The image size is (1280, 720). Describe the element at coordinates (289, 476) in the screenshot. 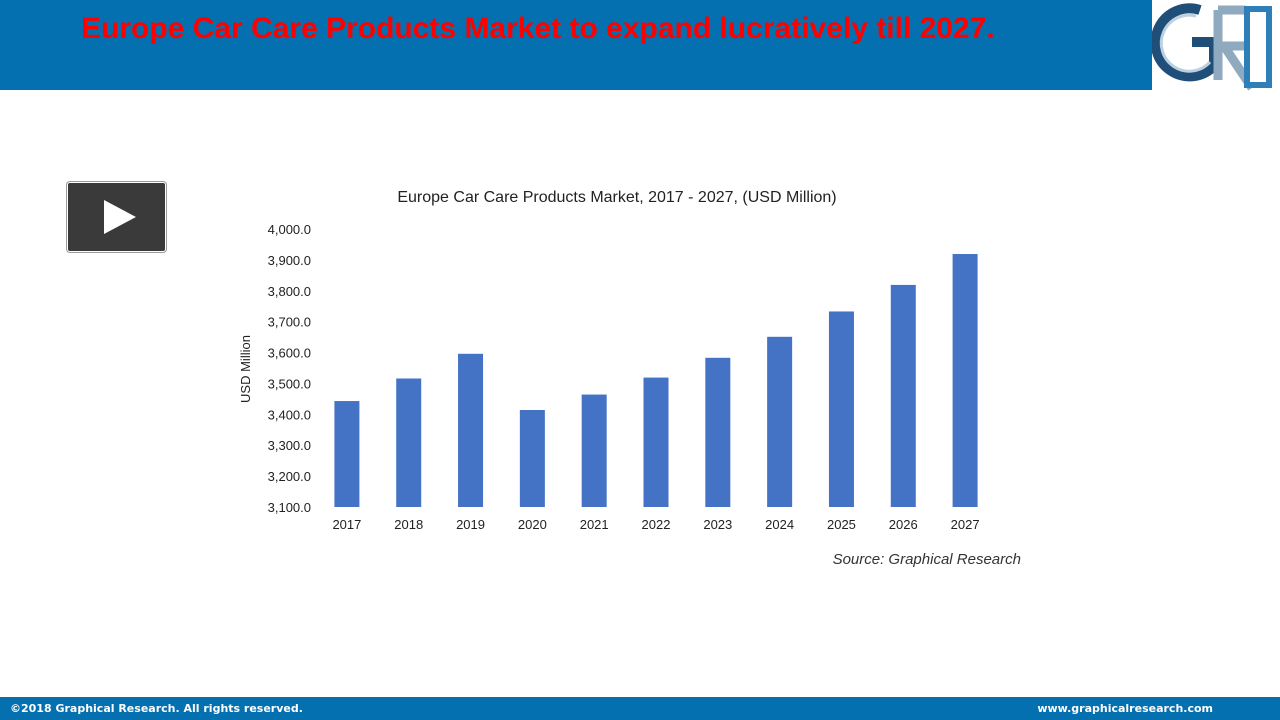

I see `y-tick-label: 3,200.0` at that location.